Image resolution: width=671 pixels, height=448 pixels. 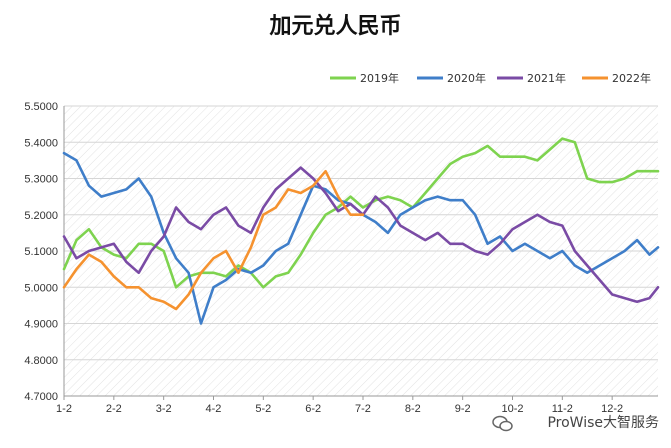 What do you see at coordinates (263, 409) in the screenshot?
I see `x-tick-label: 5-2` at bounding box center [263, 409].